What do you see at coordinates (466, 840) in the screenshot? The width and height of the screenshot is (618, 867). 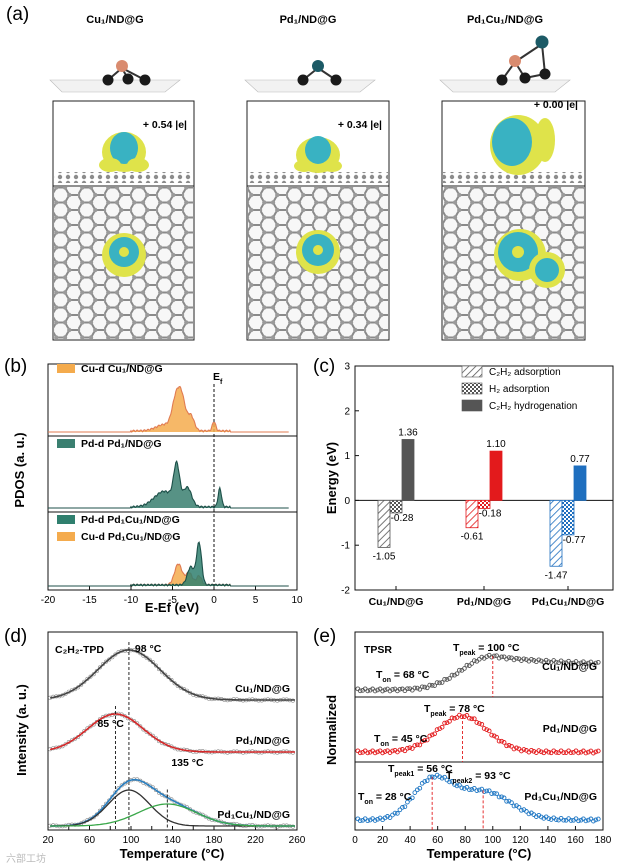 I see `tpsr-xtick-label: 80` at bounding box center [466, 840].